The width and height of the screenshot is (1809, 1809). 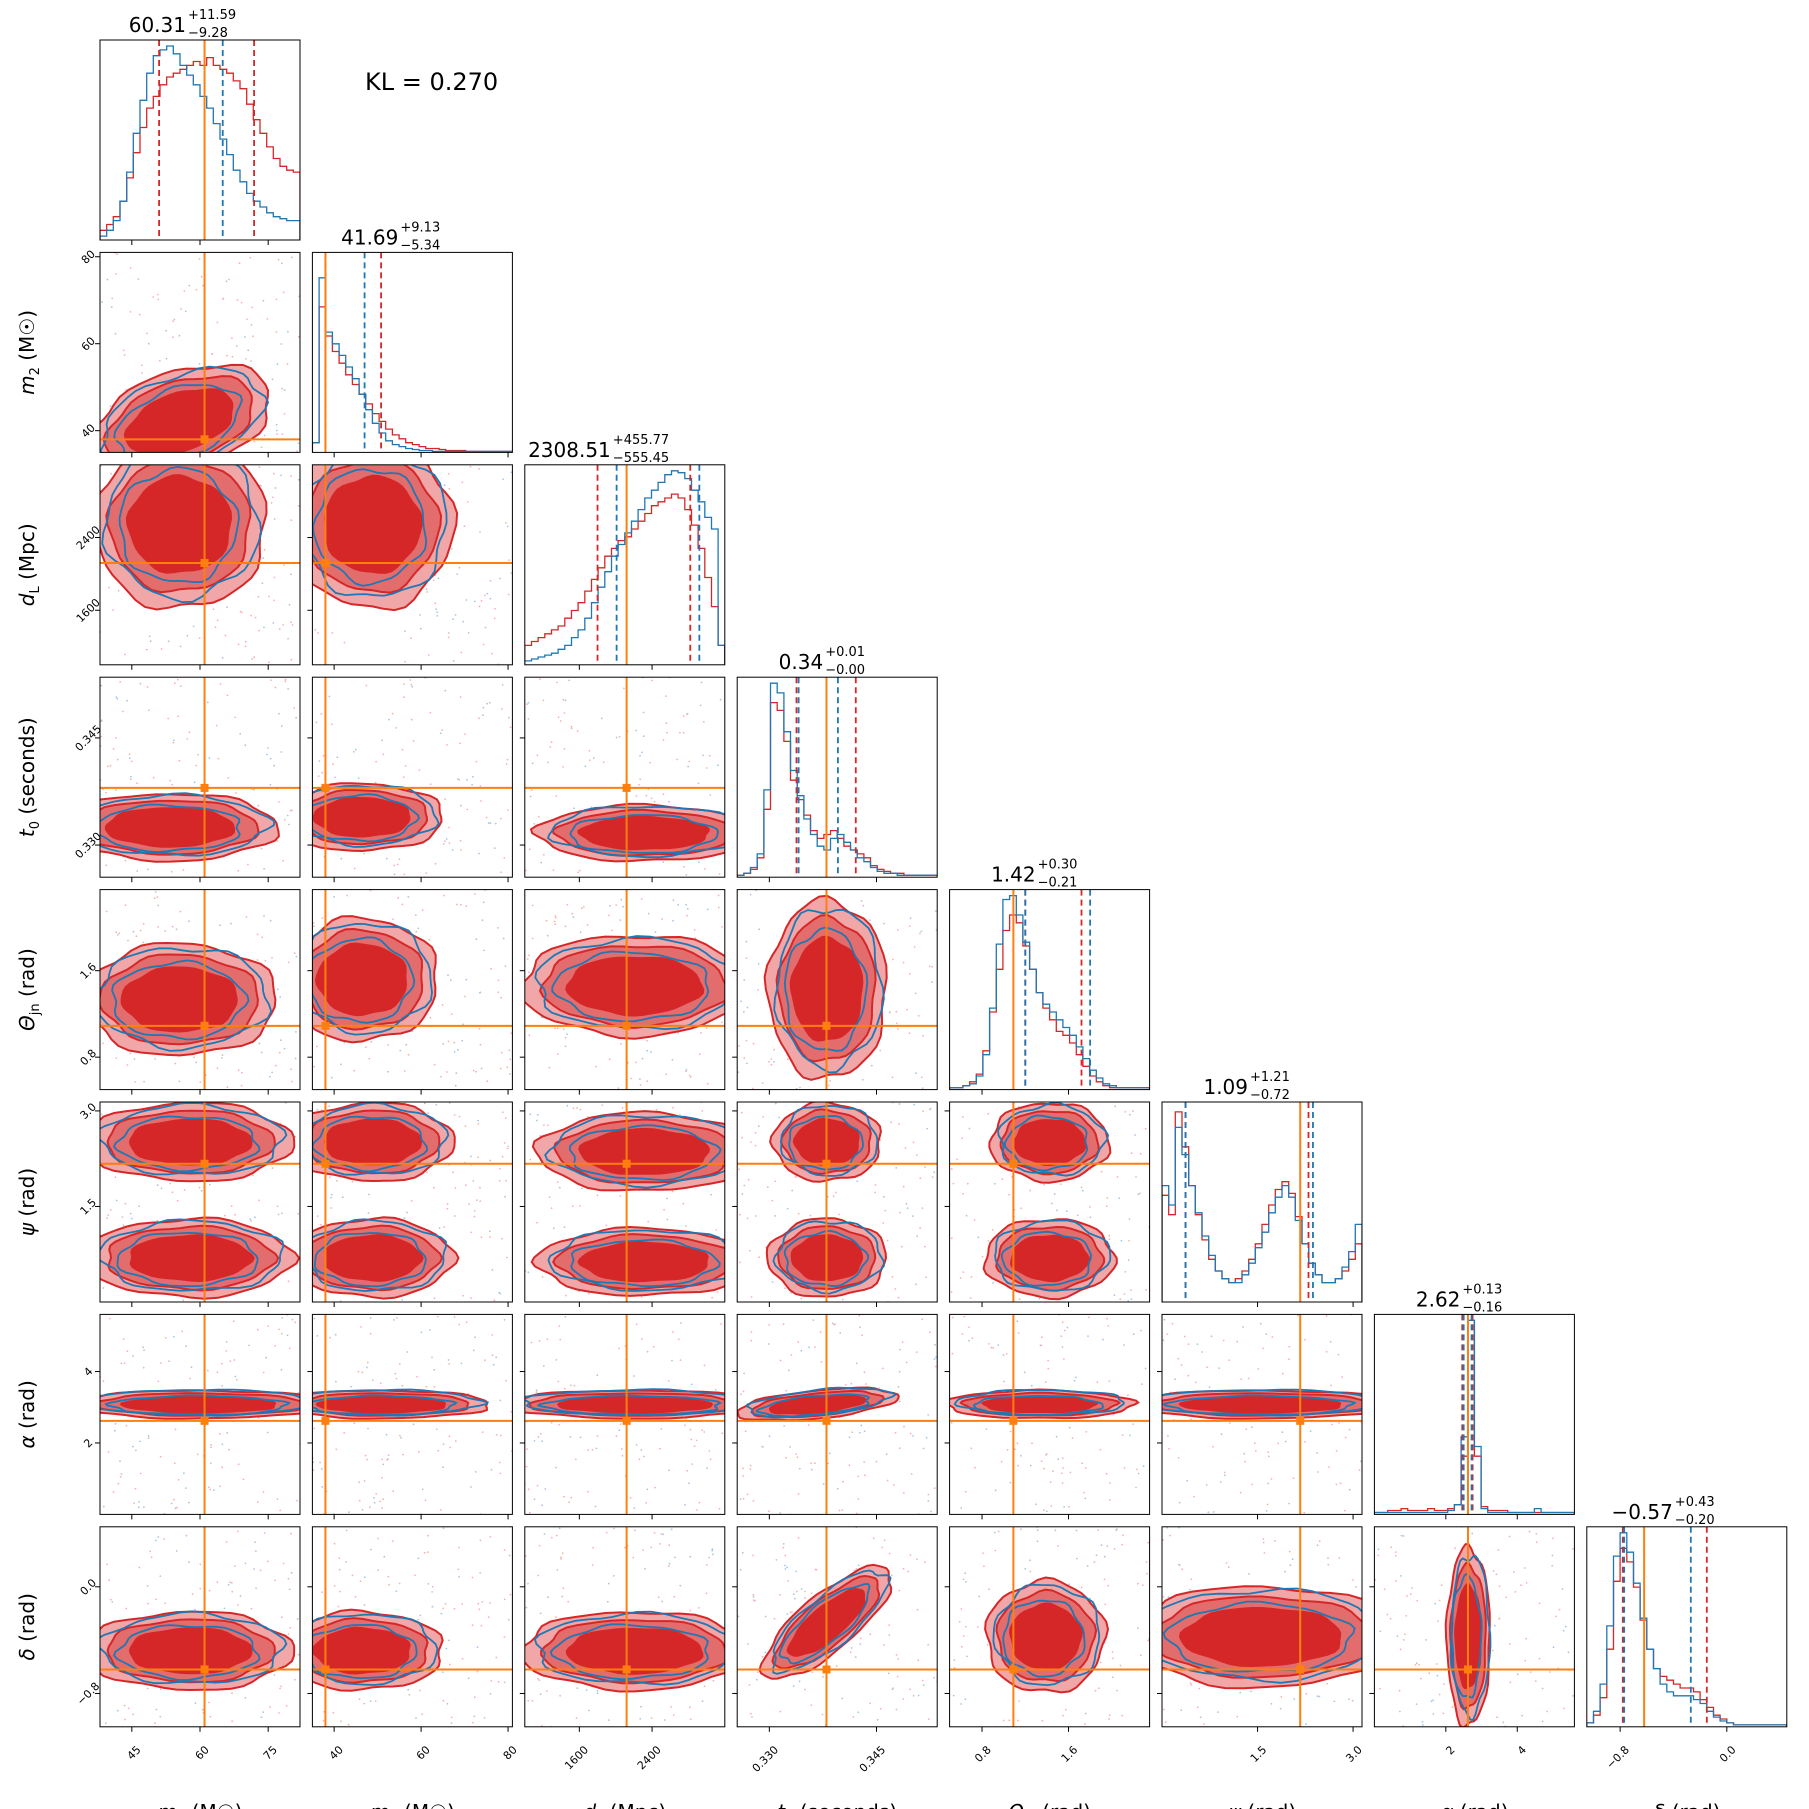 I want to click on y-tick-label: 40, so click(x=88, y=430).